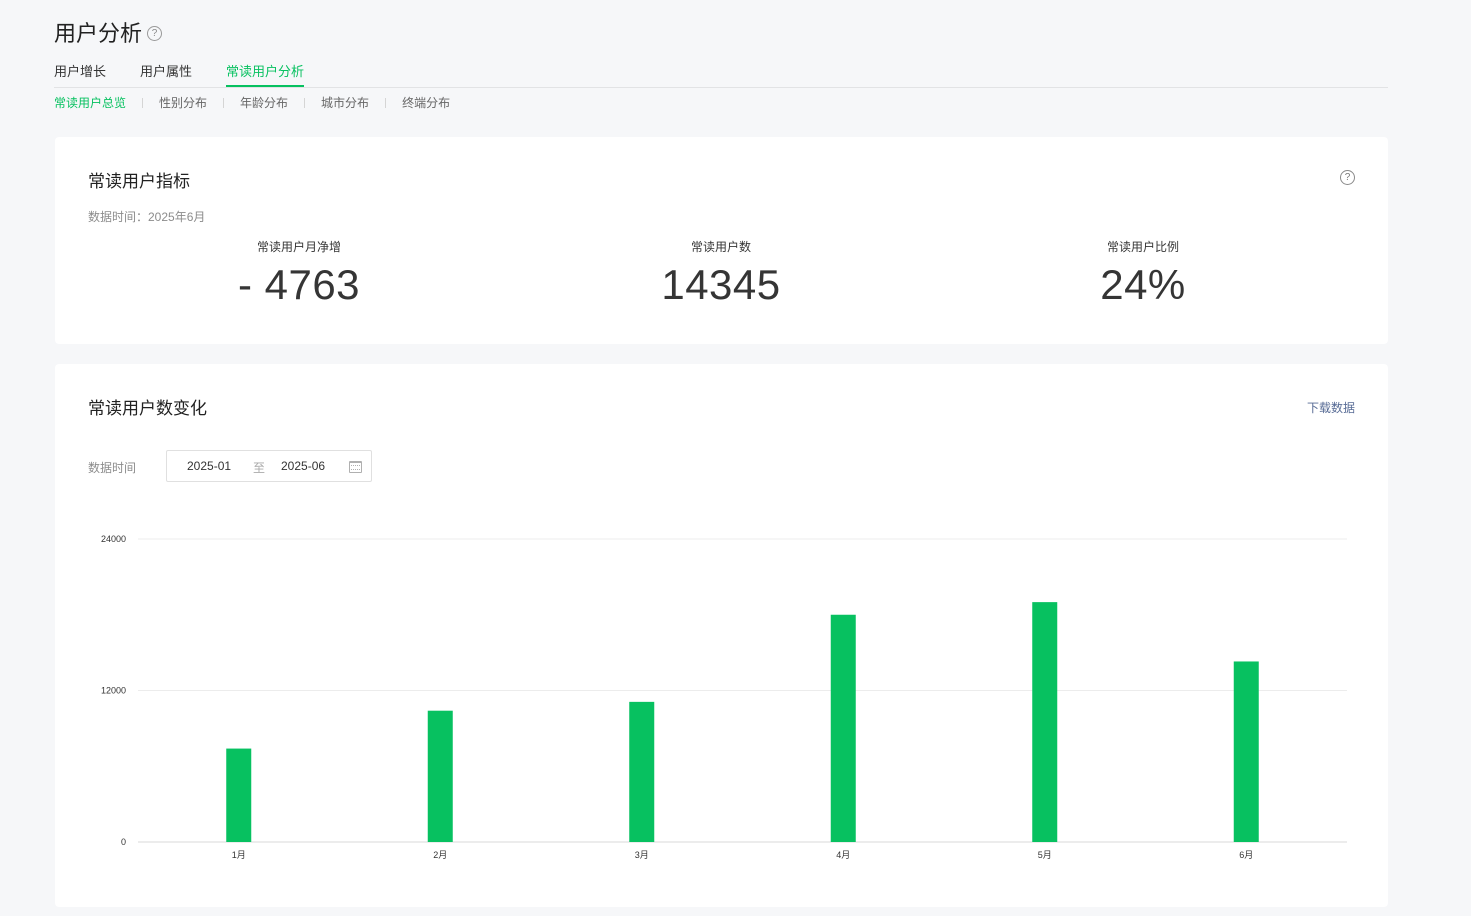 The image size is (1471, 916). I want to click on metric-monthly-net-growth: 常读用户月净增 - 4763, so click(299, 273).